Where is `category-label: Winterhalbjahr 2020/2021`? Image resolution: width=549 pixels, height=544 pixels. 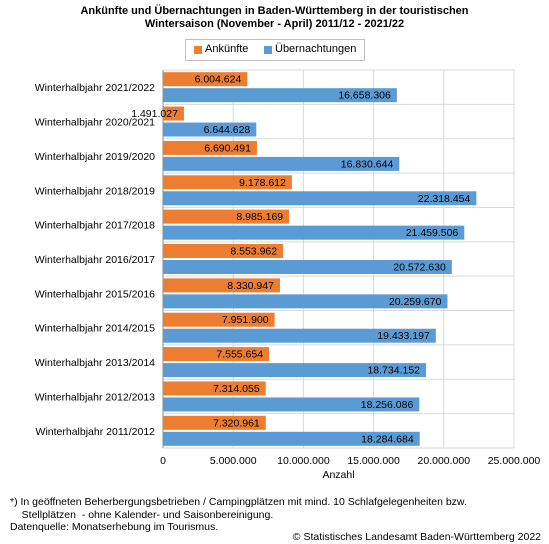 category-label: Winterhalbjahr 2020/2021 is located at coordinates (95, 123).